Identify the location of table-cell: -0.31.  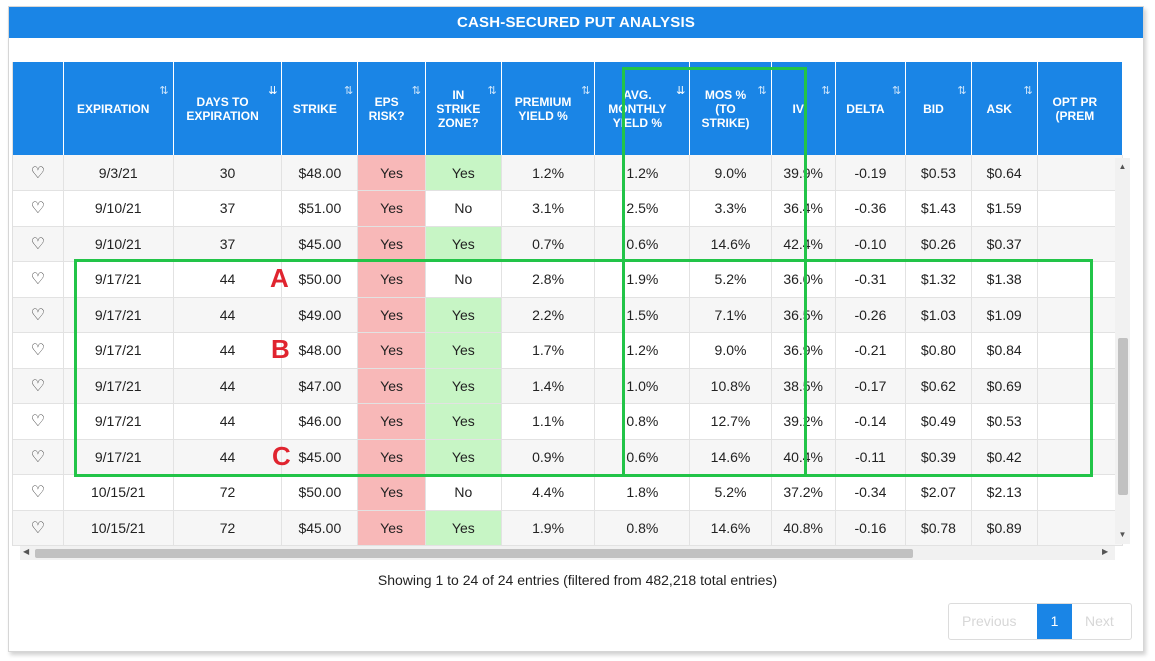
(871, 279).